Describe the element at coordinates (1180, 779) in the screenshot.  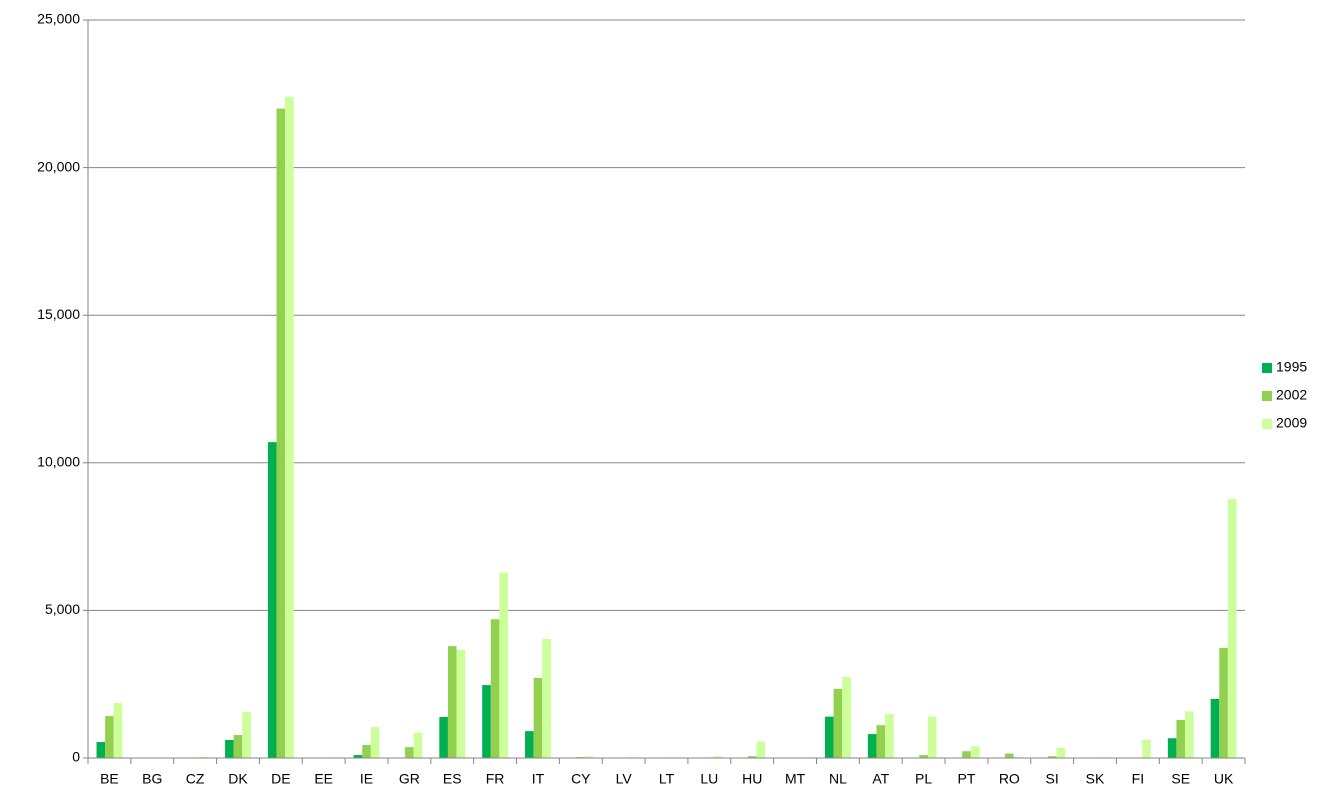
I see `x-tick-label: SE` at that location.